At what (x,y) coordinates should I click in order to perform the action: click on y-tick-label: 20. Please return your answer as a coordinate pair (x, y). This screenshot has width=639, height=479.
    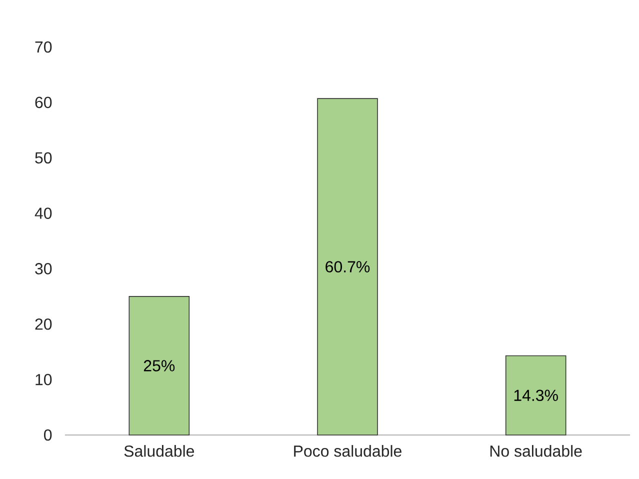
    Looking at the image, I should click on (43, 324).